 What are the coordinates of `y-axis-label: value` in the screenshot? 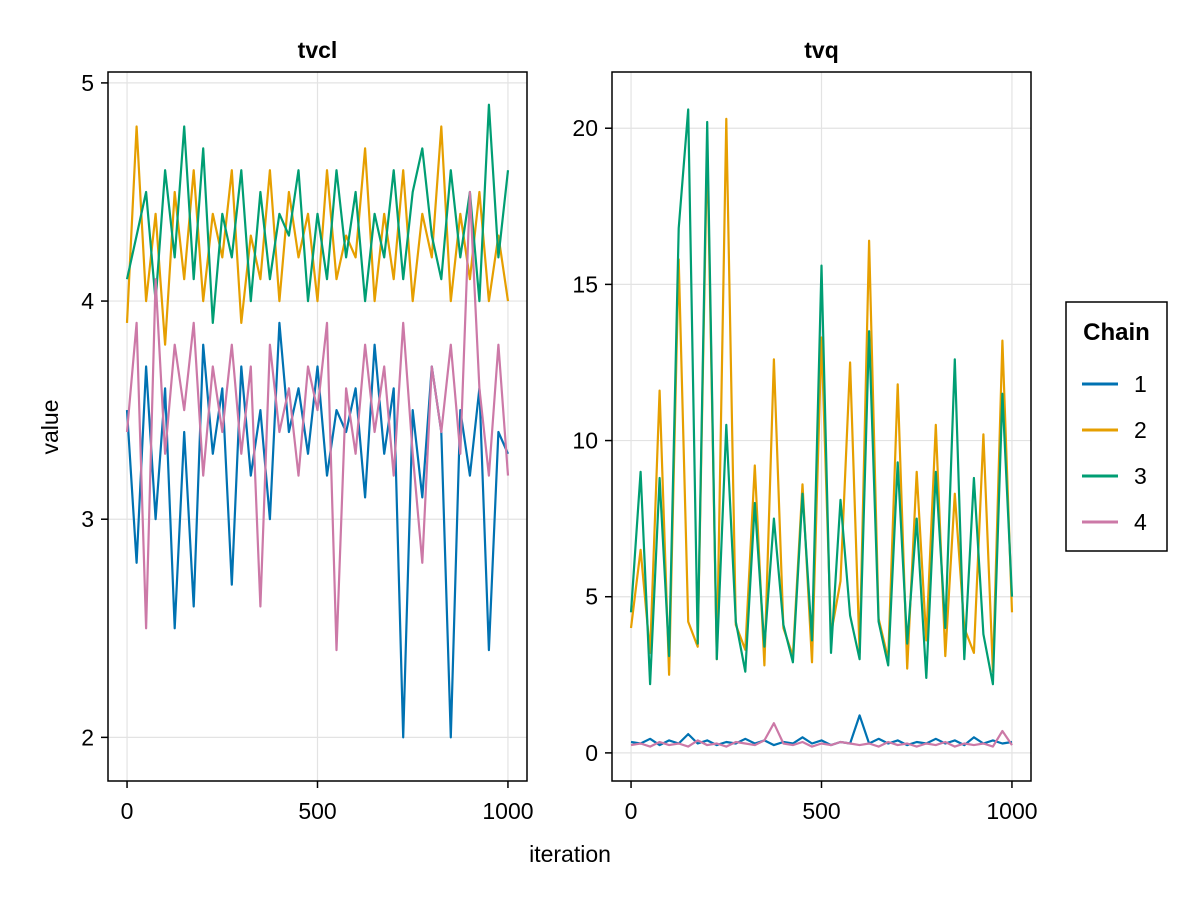 It's located at (50, 427).